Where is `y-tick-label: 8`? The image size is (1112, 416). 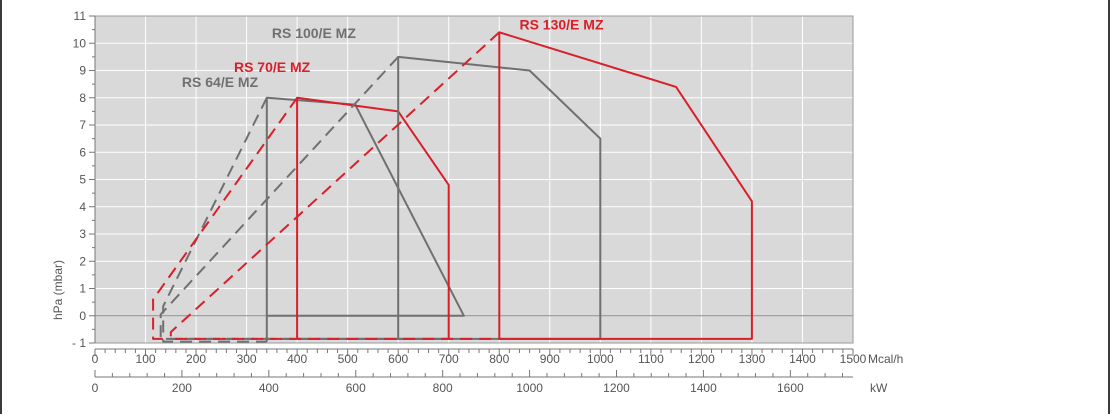 y-tick-label: 8 is located at coordinates (82, 98).